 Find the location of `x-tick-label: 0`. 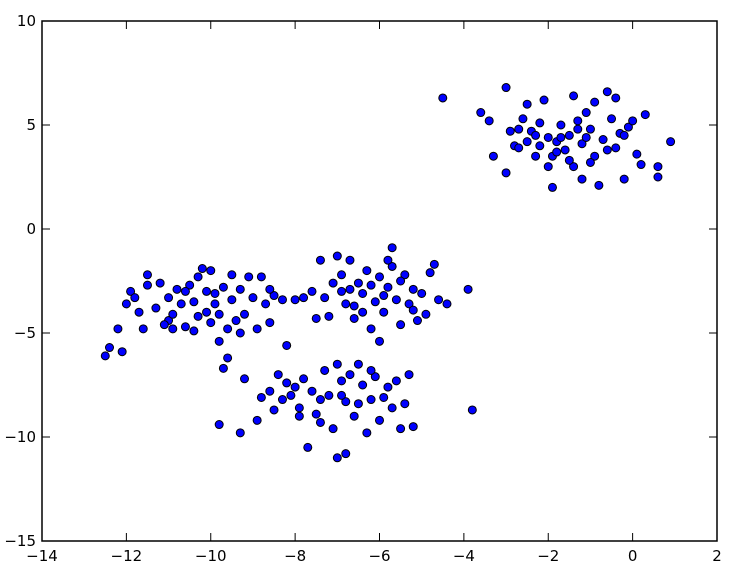

x-tick-label: 0 is located at coordinates (633, 556).